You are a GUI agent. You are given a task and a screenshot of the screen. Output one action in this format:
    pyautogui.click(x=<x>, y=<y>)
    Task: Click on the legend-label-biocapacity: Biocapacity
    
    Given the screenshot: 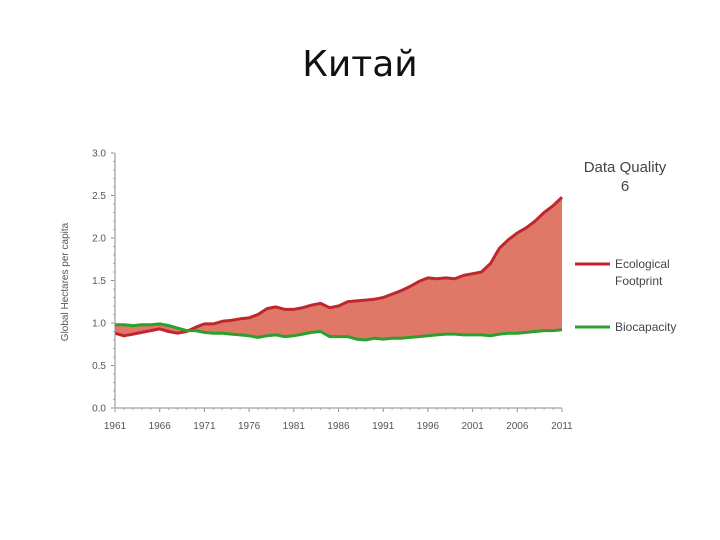 What is the action you would take?
    pyautogui.click(x=645, y=327)
    